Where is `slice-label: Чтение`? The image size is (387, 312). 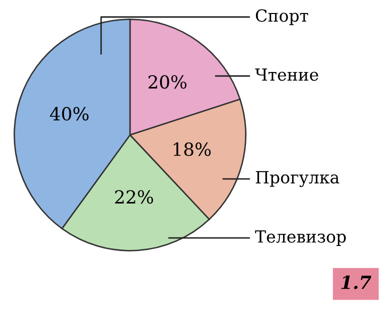
slice-label: Чтение is located at coordinates (286, 74).